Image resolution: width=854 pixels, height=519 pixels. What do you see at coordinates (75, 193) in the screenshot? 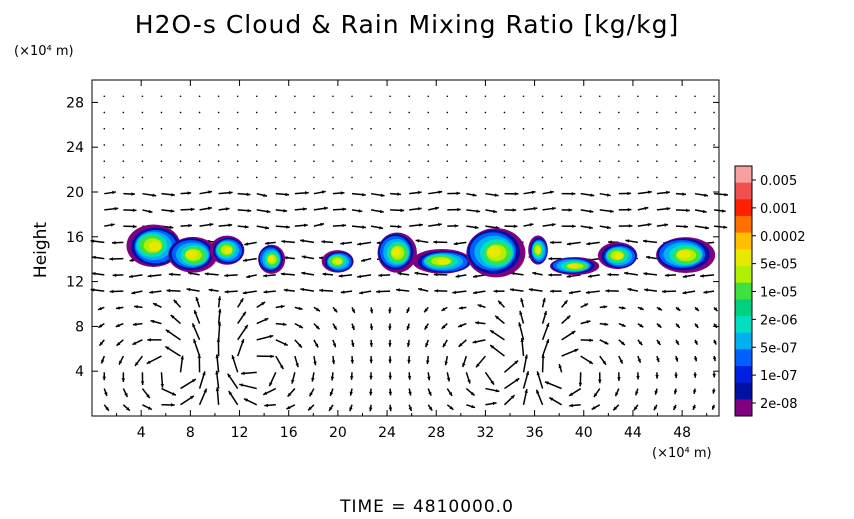
I see `y-tick-label: 20` at bounding box center [75, 193].